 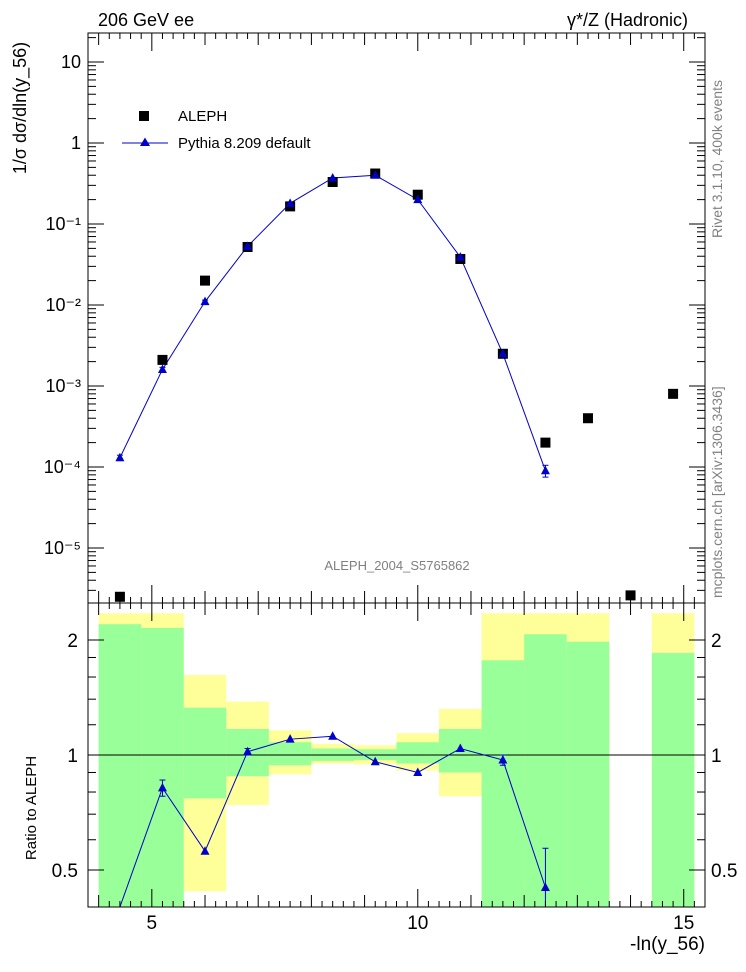 I want to click on legend-pythia-marker, so click(x=145, y=141).